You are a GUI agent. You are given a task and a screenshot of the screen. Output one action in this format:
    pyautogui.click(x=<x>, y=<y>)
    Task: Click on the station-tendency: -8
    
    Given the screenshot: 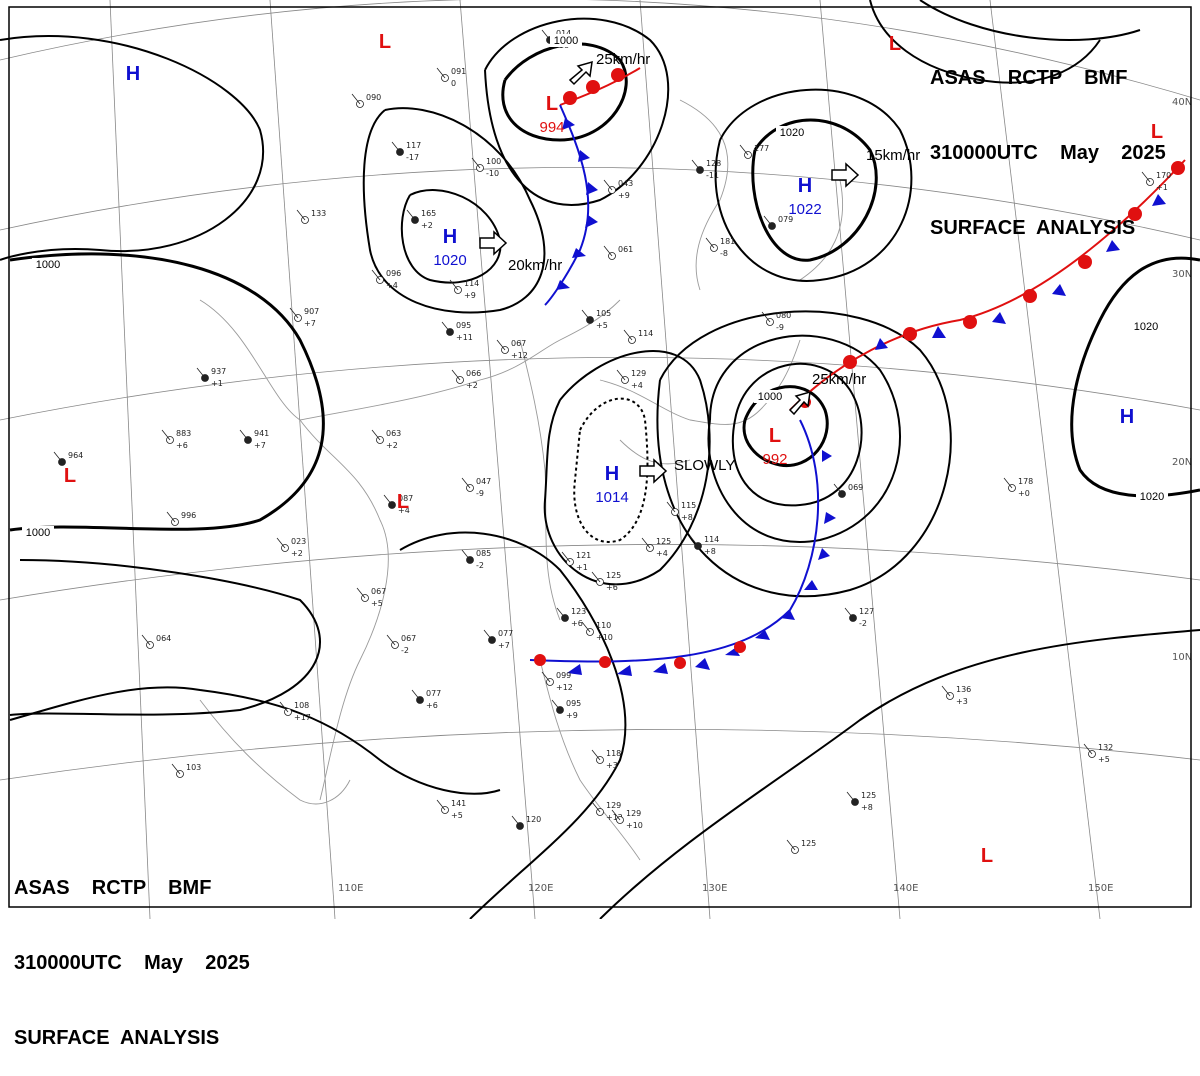 What is the action you would take?
    pyautogui.click(x=724, y=253)
    